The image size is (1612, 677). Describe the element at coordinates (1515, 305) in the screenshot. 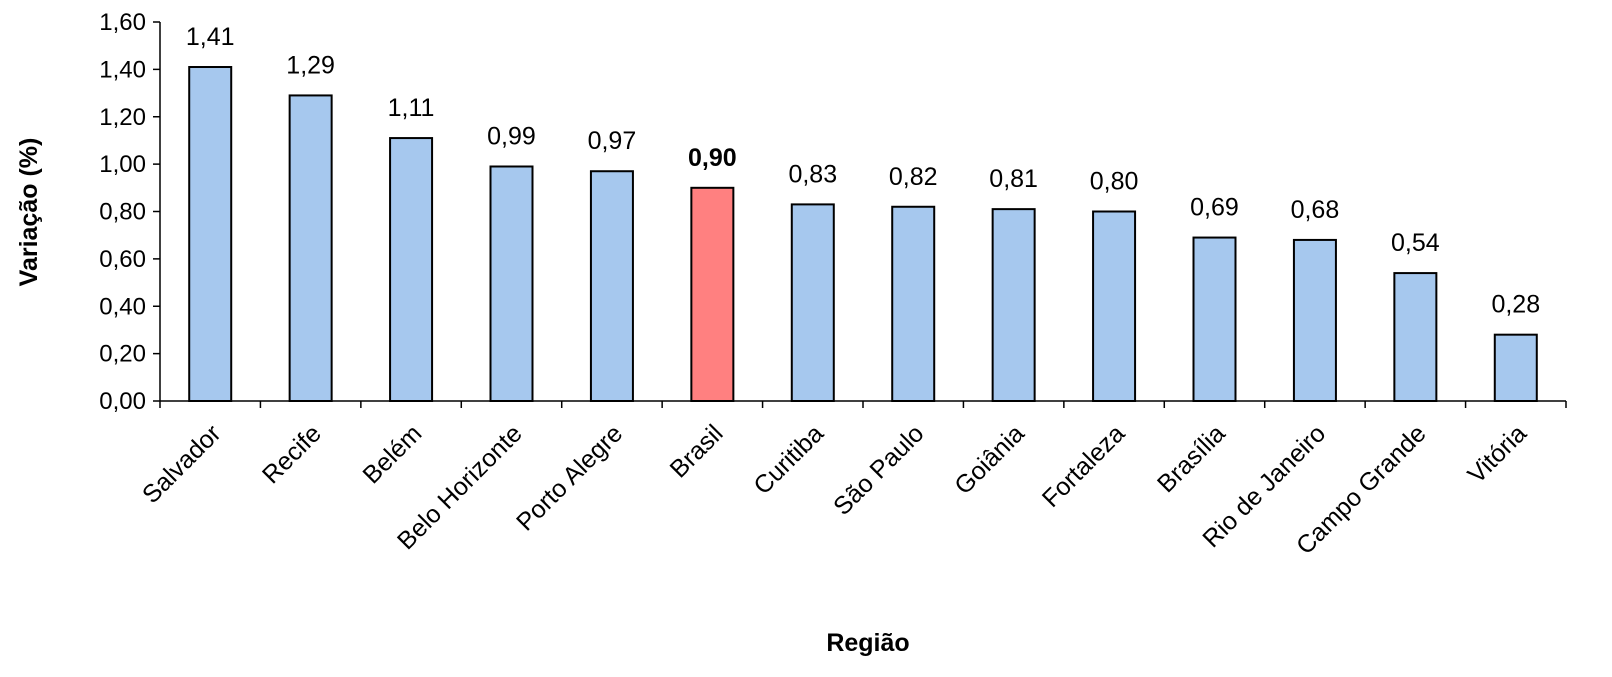

I see `data-label: 0,28` at that location.